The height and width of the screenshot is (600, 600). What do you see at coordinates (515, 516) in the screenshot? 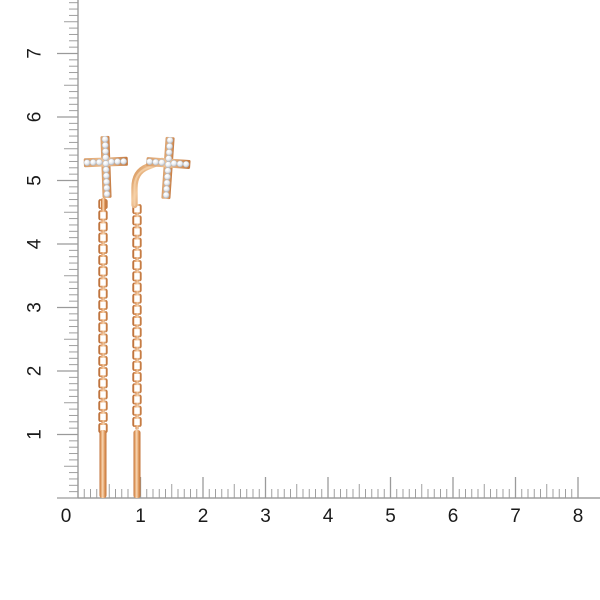
I see `h-tick-label: 7` at bounding box center [515, 516].